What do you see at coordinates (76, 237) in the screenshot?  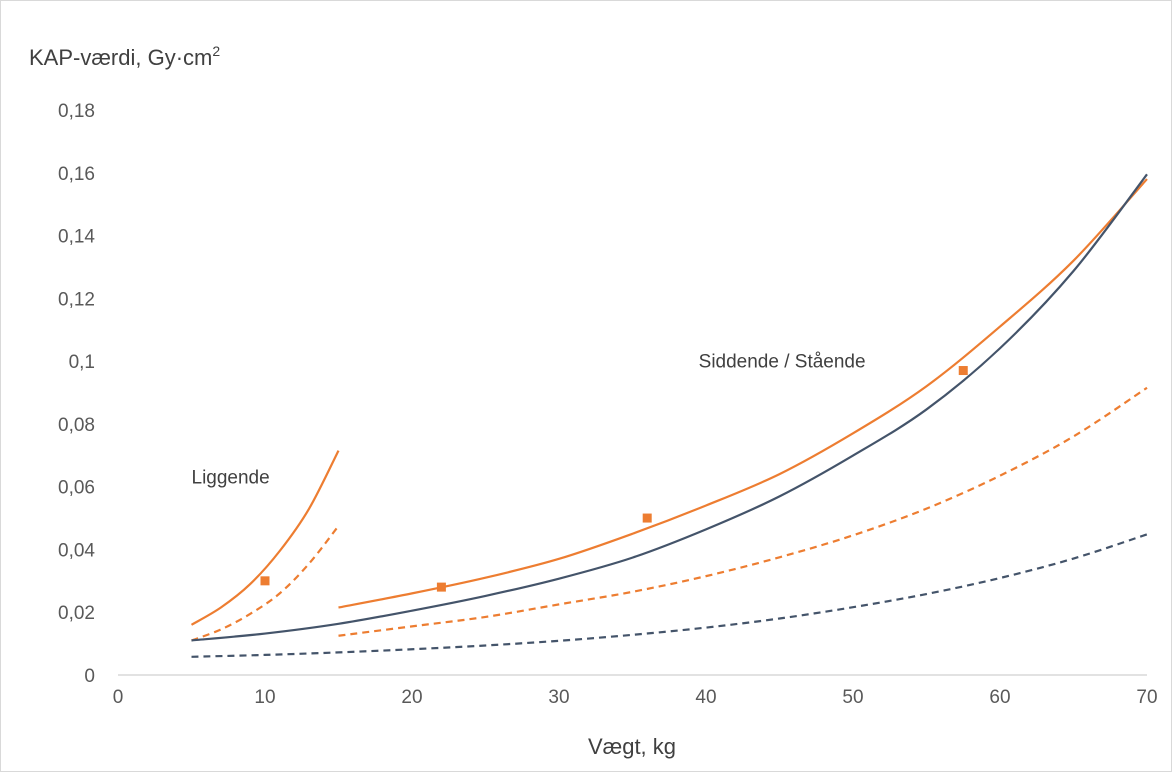 I see `y-tick-label: 0,14` at bounding box center [76, 237].